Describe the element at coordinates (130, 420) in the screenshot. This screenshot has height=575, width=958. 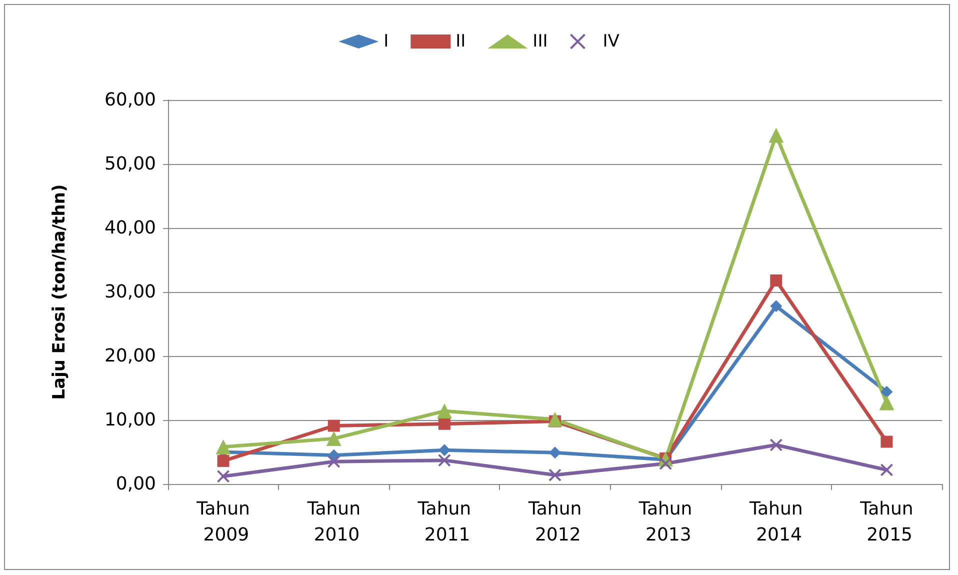
I see `y-tick-label: 10,00` at that location.